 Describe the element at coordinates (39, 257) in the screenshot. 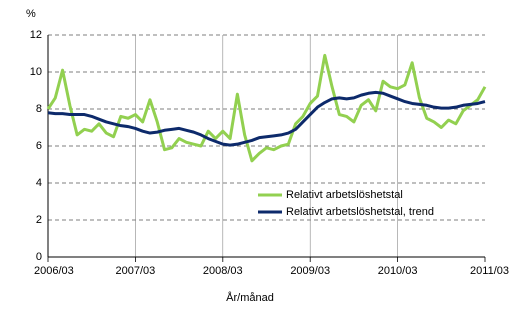

I see `y-tick-label: 0` at that location.